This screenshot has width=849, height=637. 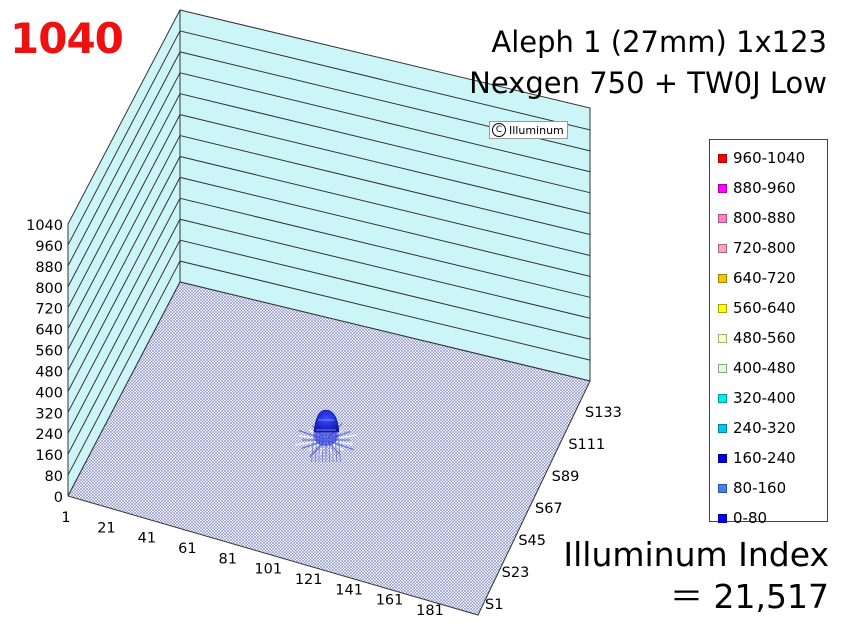 What do you see at coordinates (147, 539) in the screenshot?
I see `x-tick-label: 41` at bounding box center [147, 539].